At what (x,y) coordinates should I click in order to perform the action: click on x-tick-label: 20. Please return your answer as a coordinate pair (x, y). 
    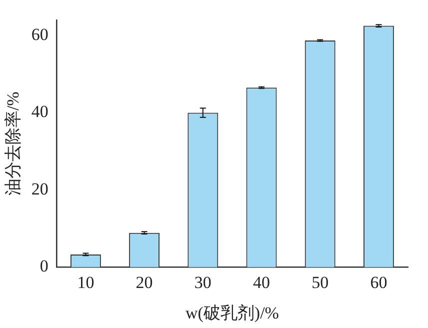
    Looking at the image, I should click on (144, 282).